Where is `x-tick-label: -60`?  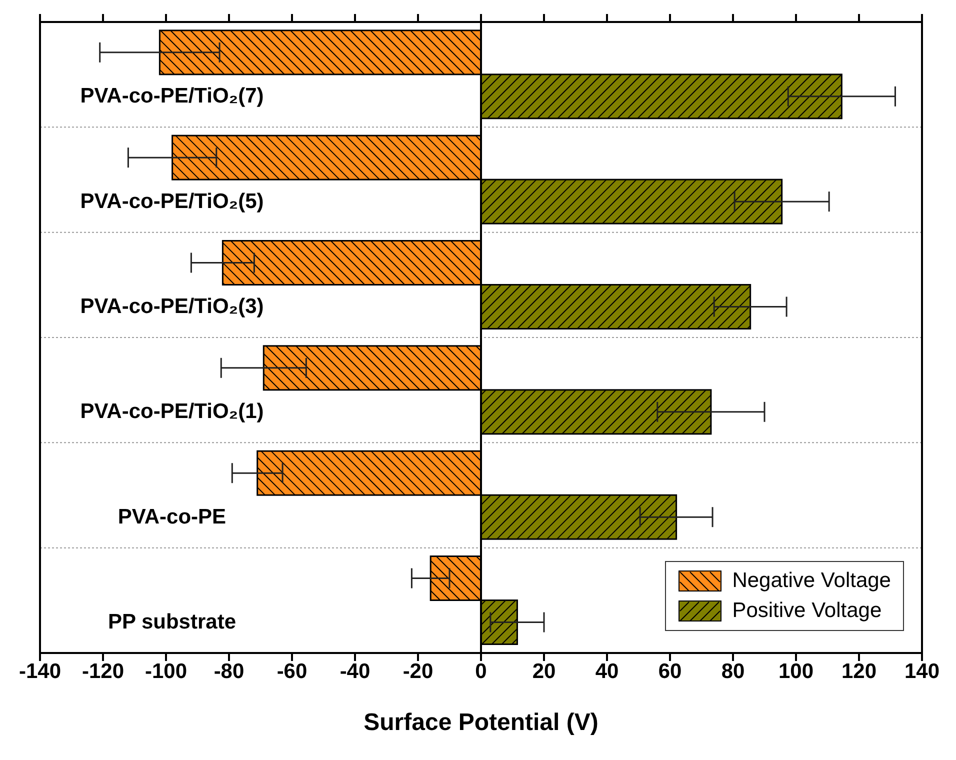
x-tick-label: -60 is located at coordinates (292, 671).